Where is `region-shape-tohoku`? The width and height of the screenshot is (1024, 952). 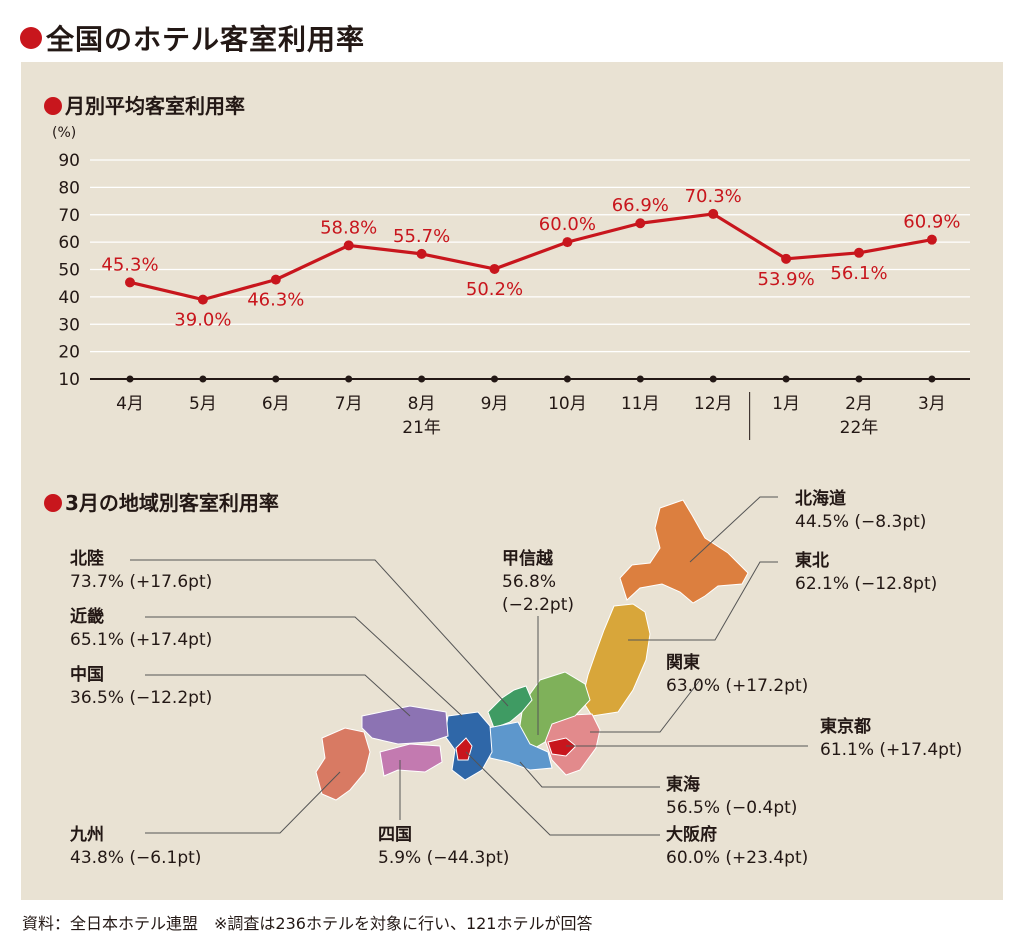
region-shape-tohoku is located at coordinates (616, 660).